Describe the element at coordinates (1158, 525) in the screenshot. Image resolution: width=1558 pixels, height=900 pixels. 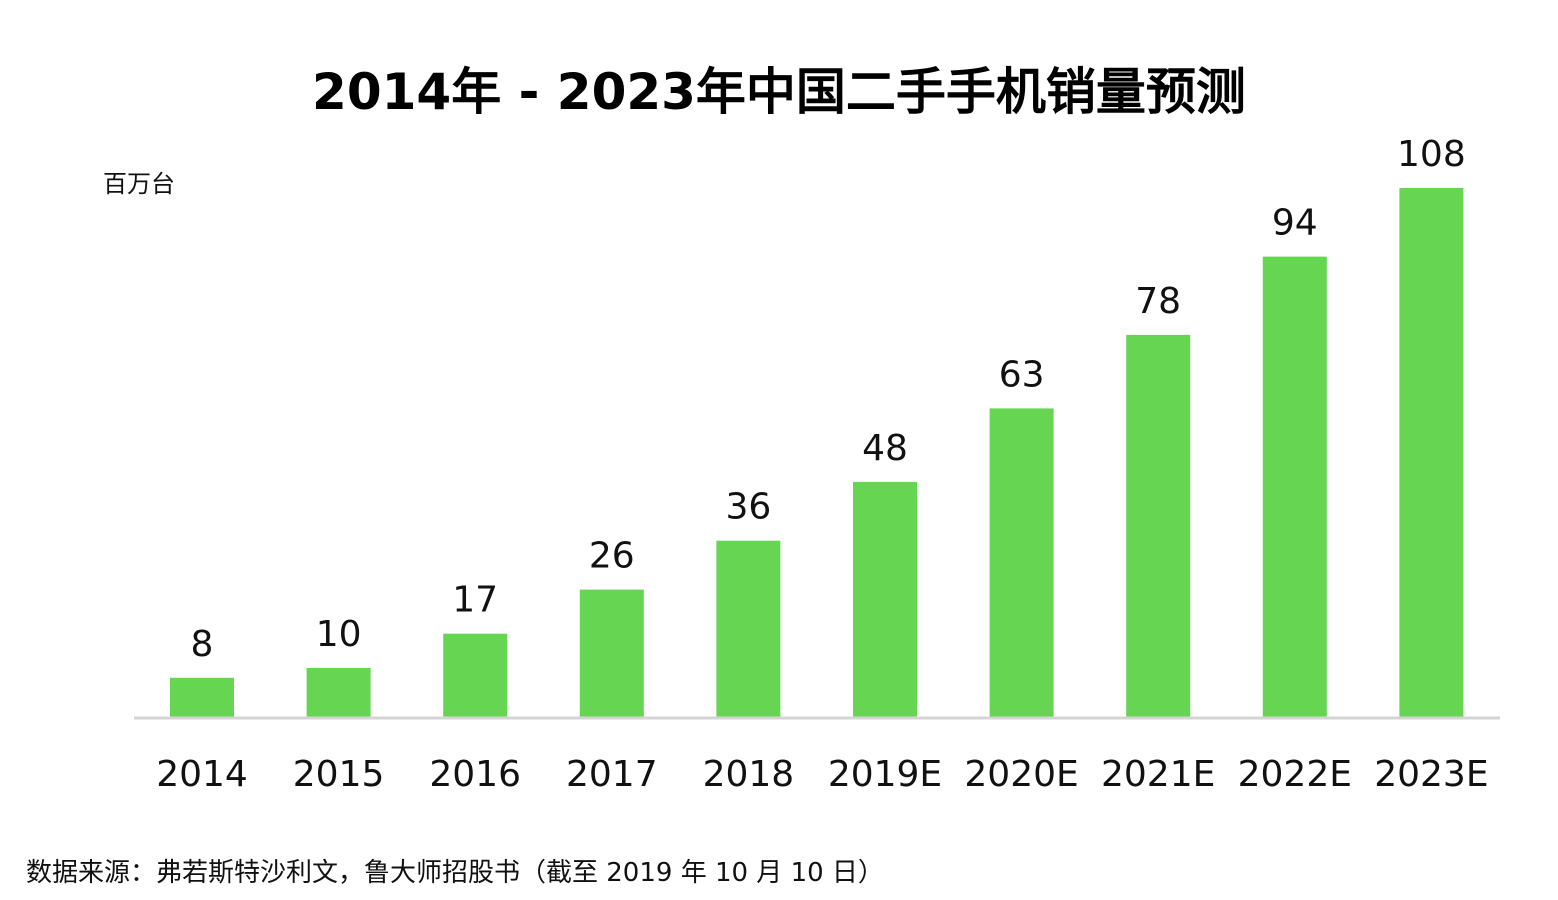
I see `bar-2021E` at that location.